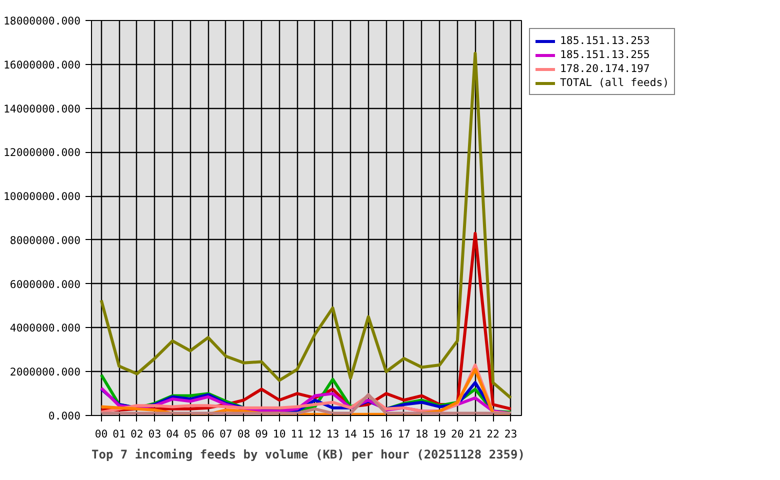  What do you see at coordinates (333, 434) in the screenshot?
I see `x-tick-label: 13` at bounding box center [333, 434].